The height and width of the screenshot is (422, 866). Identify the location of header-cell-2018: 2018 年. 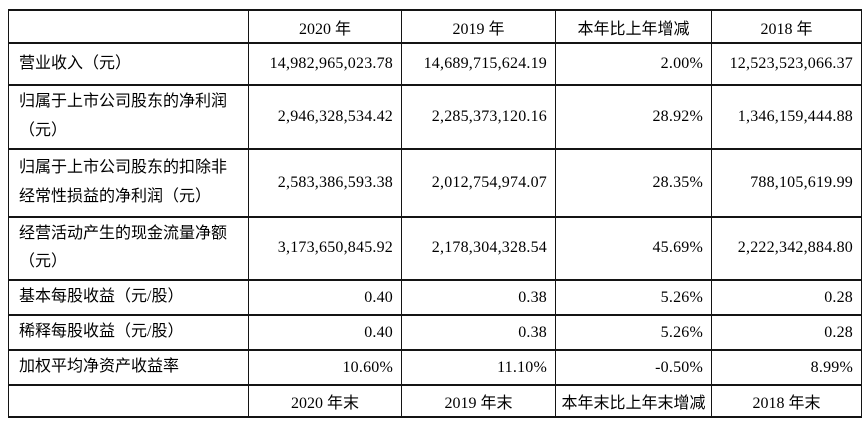
(786, 26).